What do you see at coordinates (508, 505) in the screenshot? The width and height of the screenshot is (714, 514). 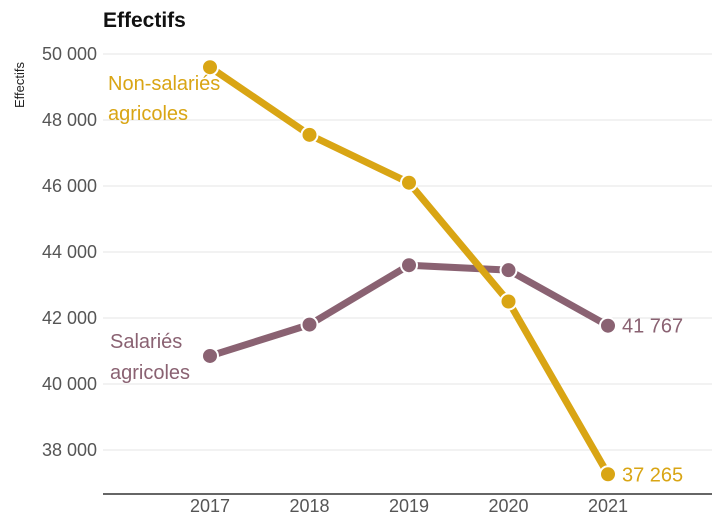 I see `x-tick-label: 2020` at bounding box center [508, 505].